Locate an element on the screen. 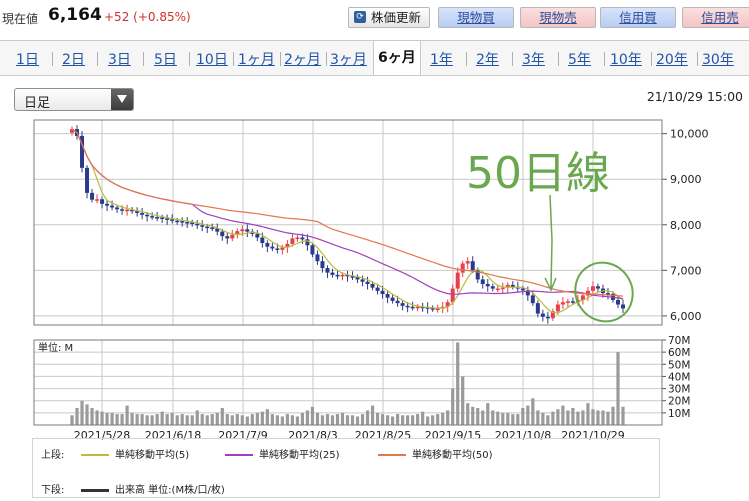  date-tick-label: 2021/8/25 is located at coordinates (383, 434).